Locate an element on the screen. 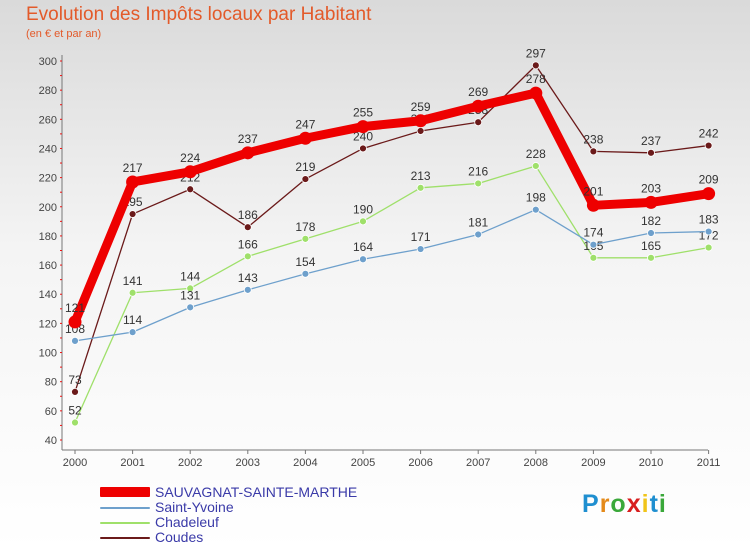 This screenshot has height=550, width=750. legend-swatch-saint-yvoine is located at coordinates (125, 508).